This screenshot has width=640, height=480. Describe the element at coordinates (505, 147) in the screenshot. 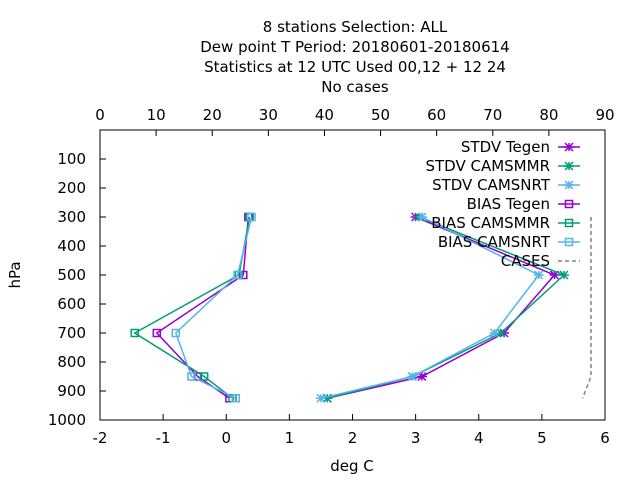

I see `legend-label: STDV Tegen` at that location.